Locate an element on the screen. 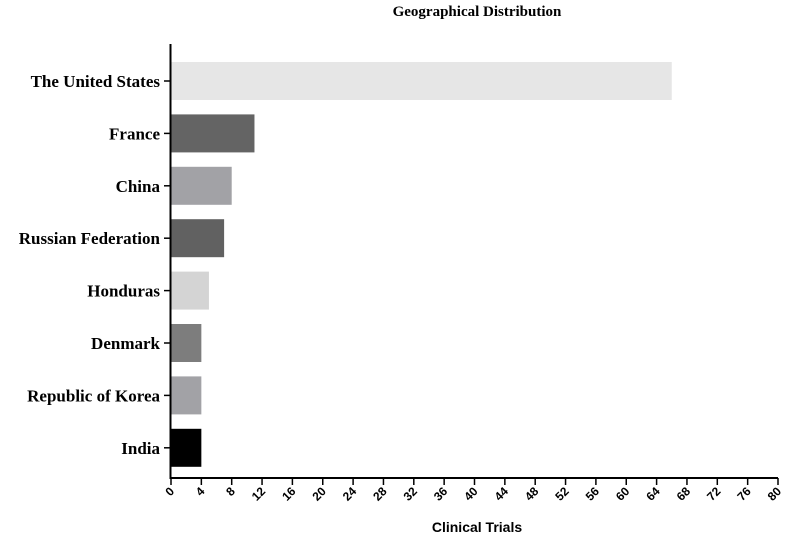 The image size is (790, 538). x-tick-label: 4 is located at coordinates (200, 491).